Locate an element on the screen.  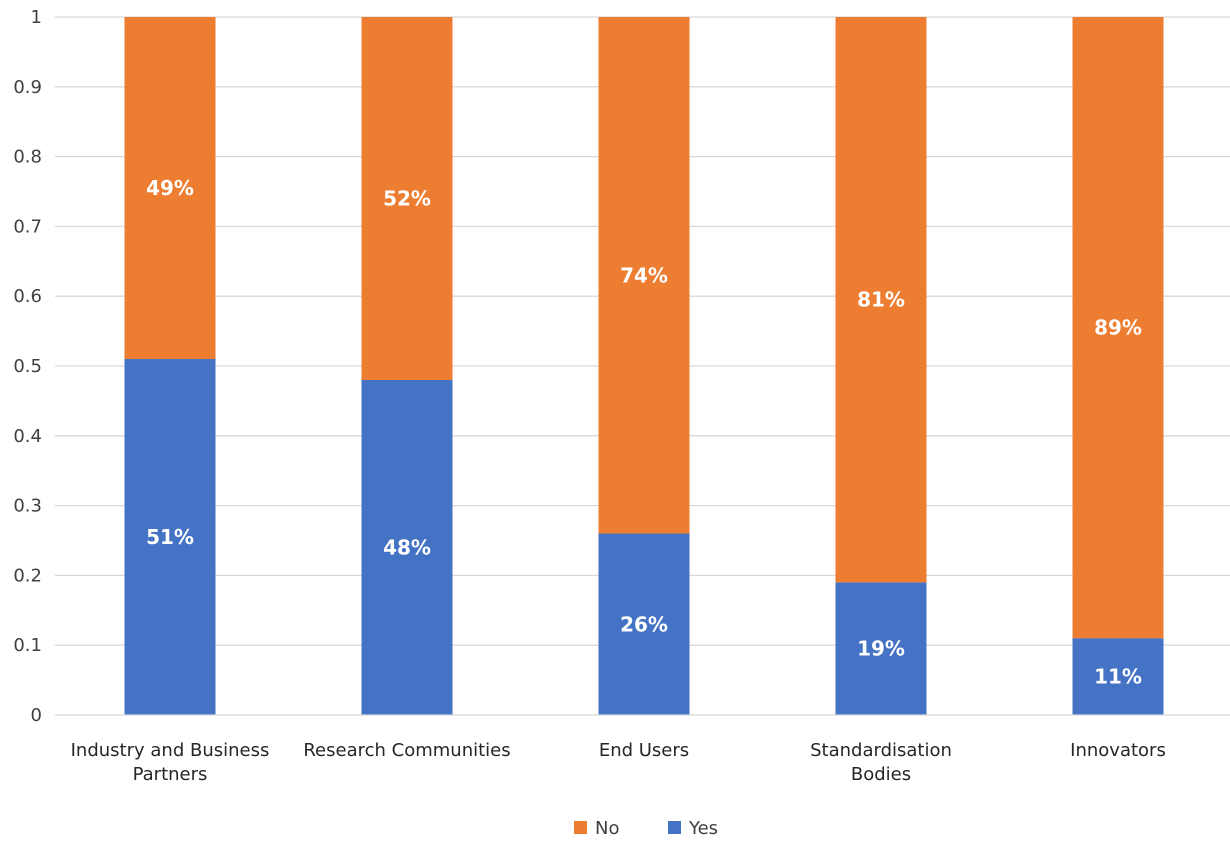
x-category-label: Research Communities is located at coordinates (406, 750).